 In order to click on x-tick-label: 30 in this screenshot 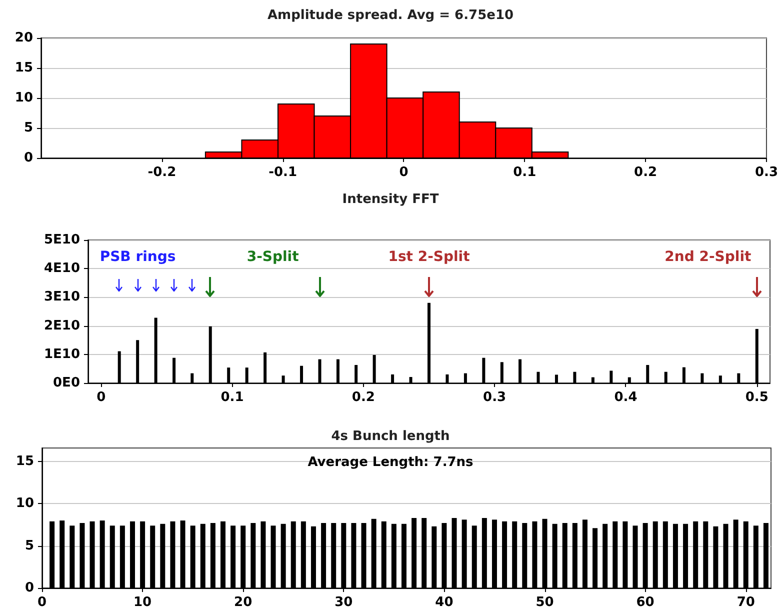, I will do `click(343, 602)`.